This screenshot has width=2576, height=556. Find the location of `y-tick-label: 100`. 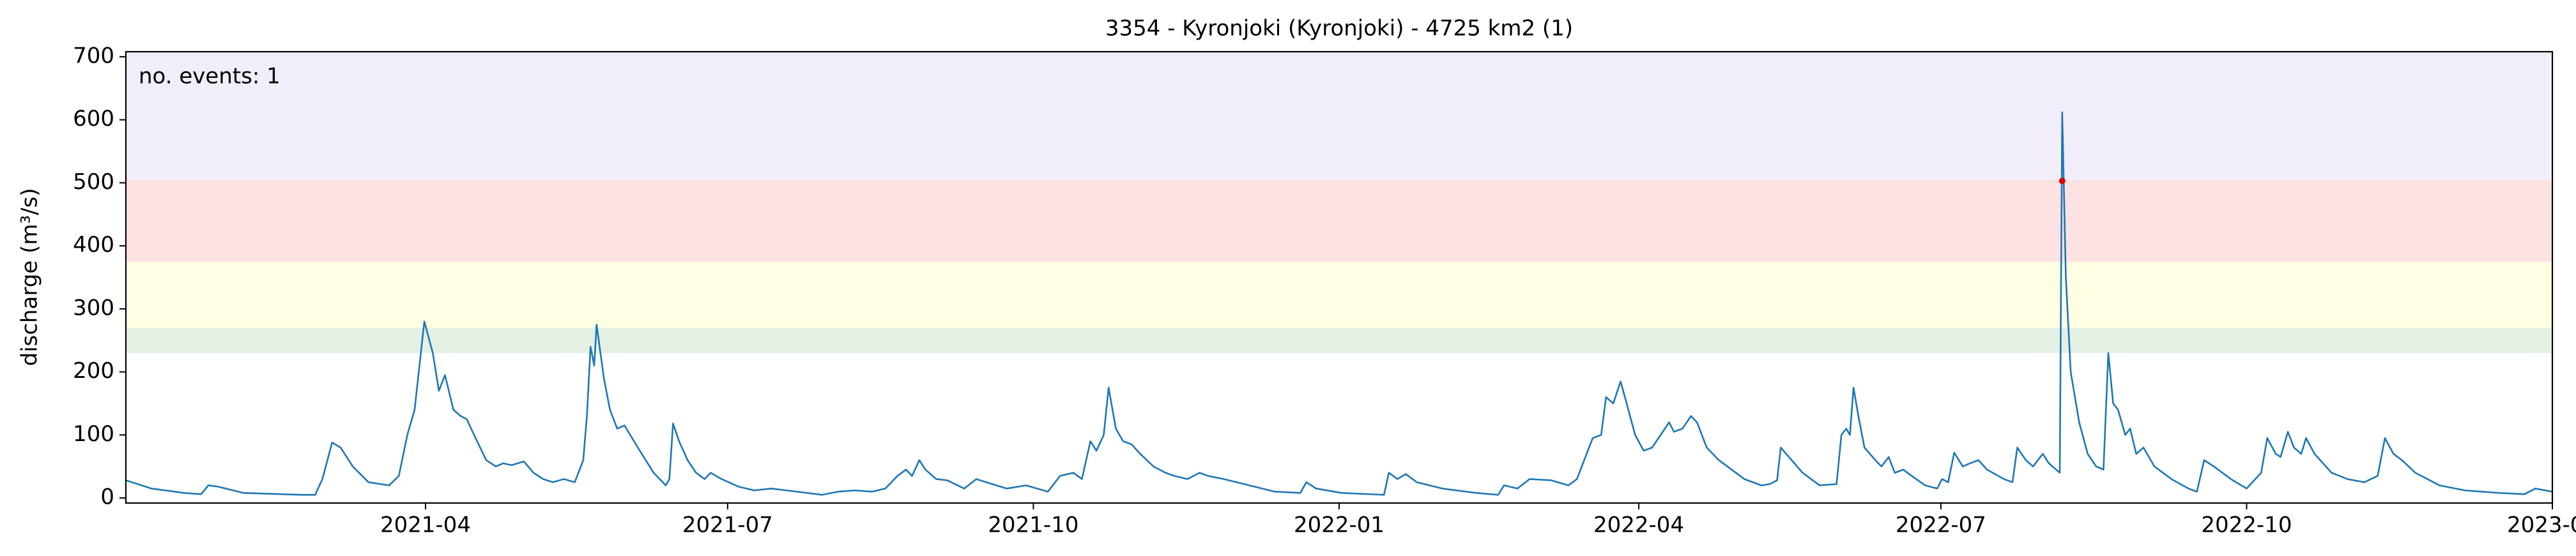

y-tick-label: 100 is located at coordinates (93, 434).